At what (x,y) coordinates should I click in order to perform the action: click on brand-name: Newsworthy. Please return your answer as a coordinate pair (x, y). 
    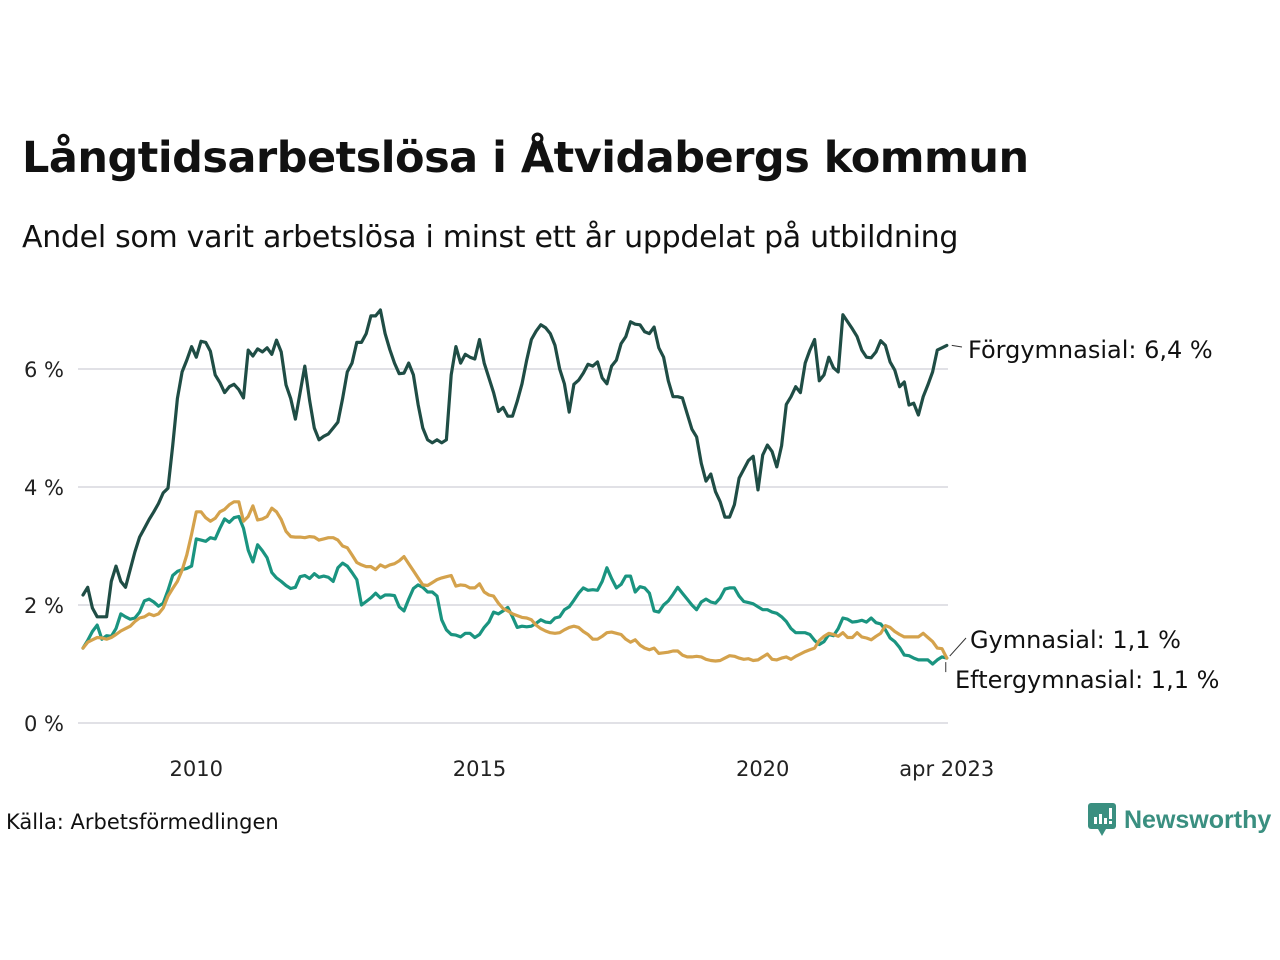
    Looking at the image, I should click on (1198, 819).